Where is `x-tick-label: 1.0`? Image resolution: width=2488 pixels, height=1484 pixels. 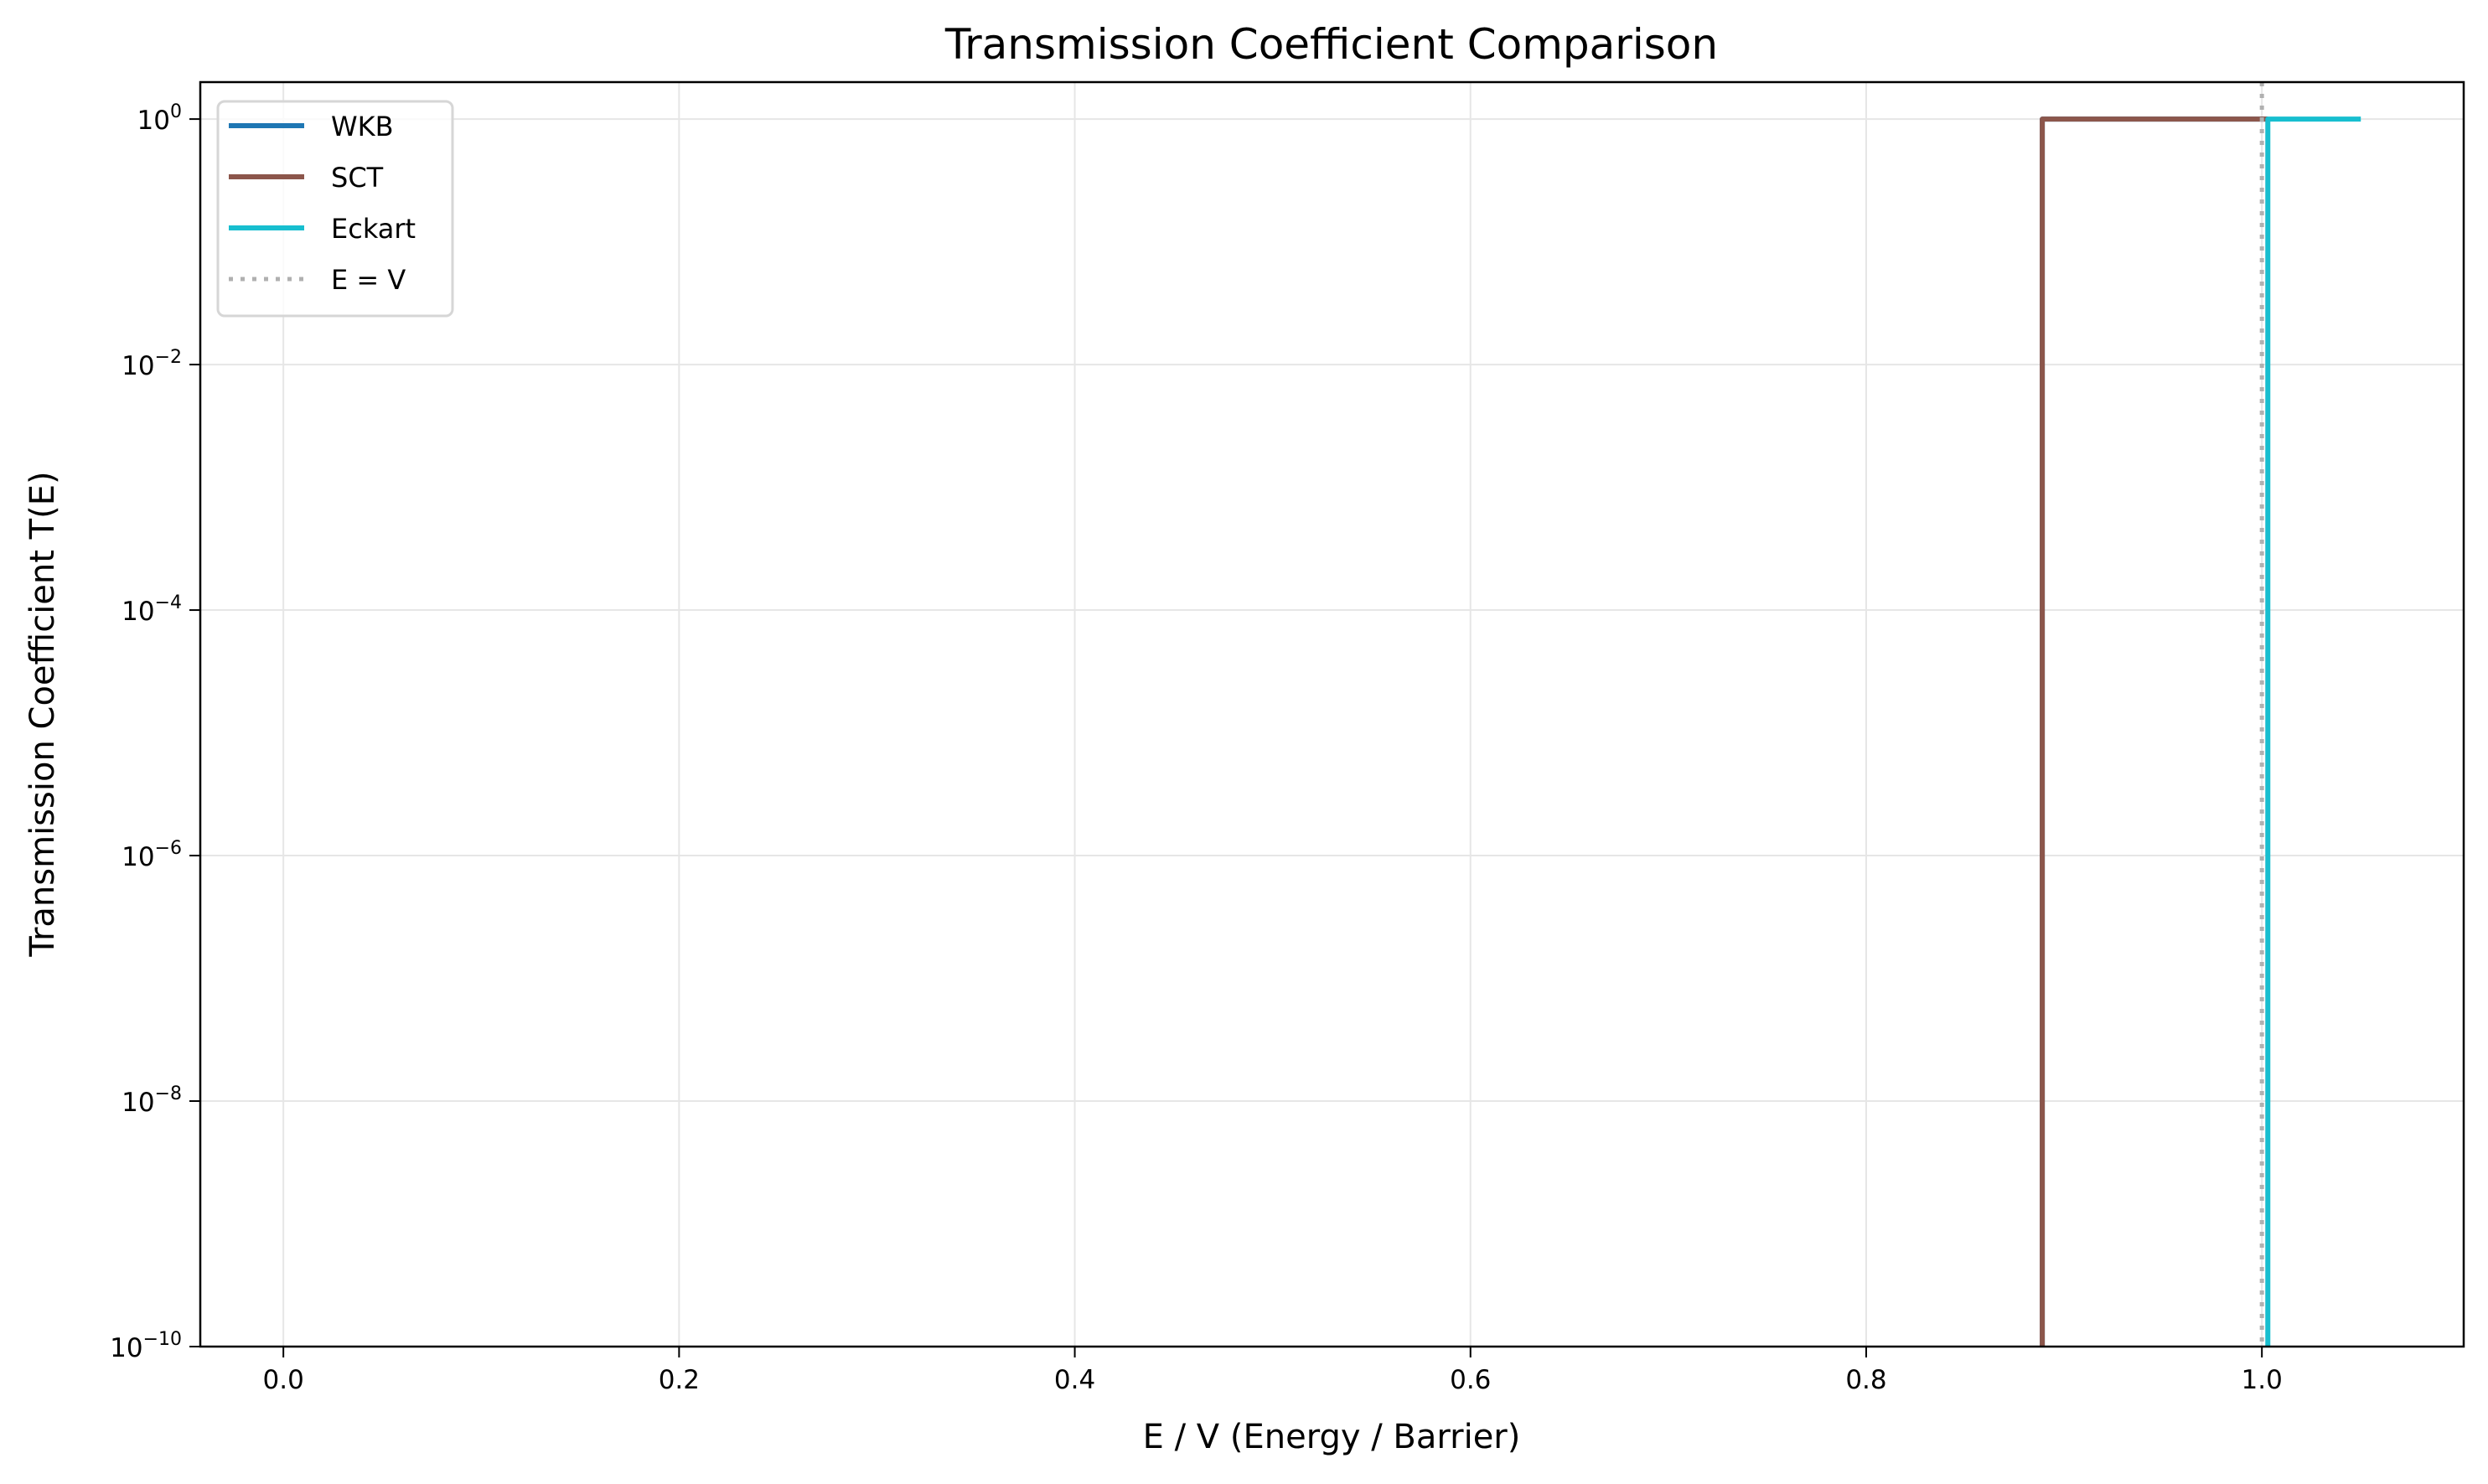
x-tick-label: 1.0 is located at coordinates (2262, 1380).